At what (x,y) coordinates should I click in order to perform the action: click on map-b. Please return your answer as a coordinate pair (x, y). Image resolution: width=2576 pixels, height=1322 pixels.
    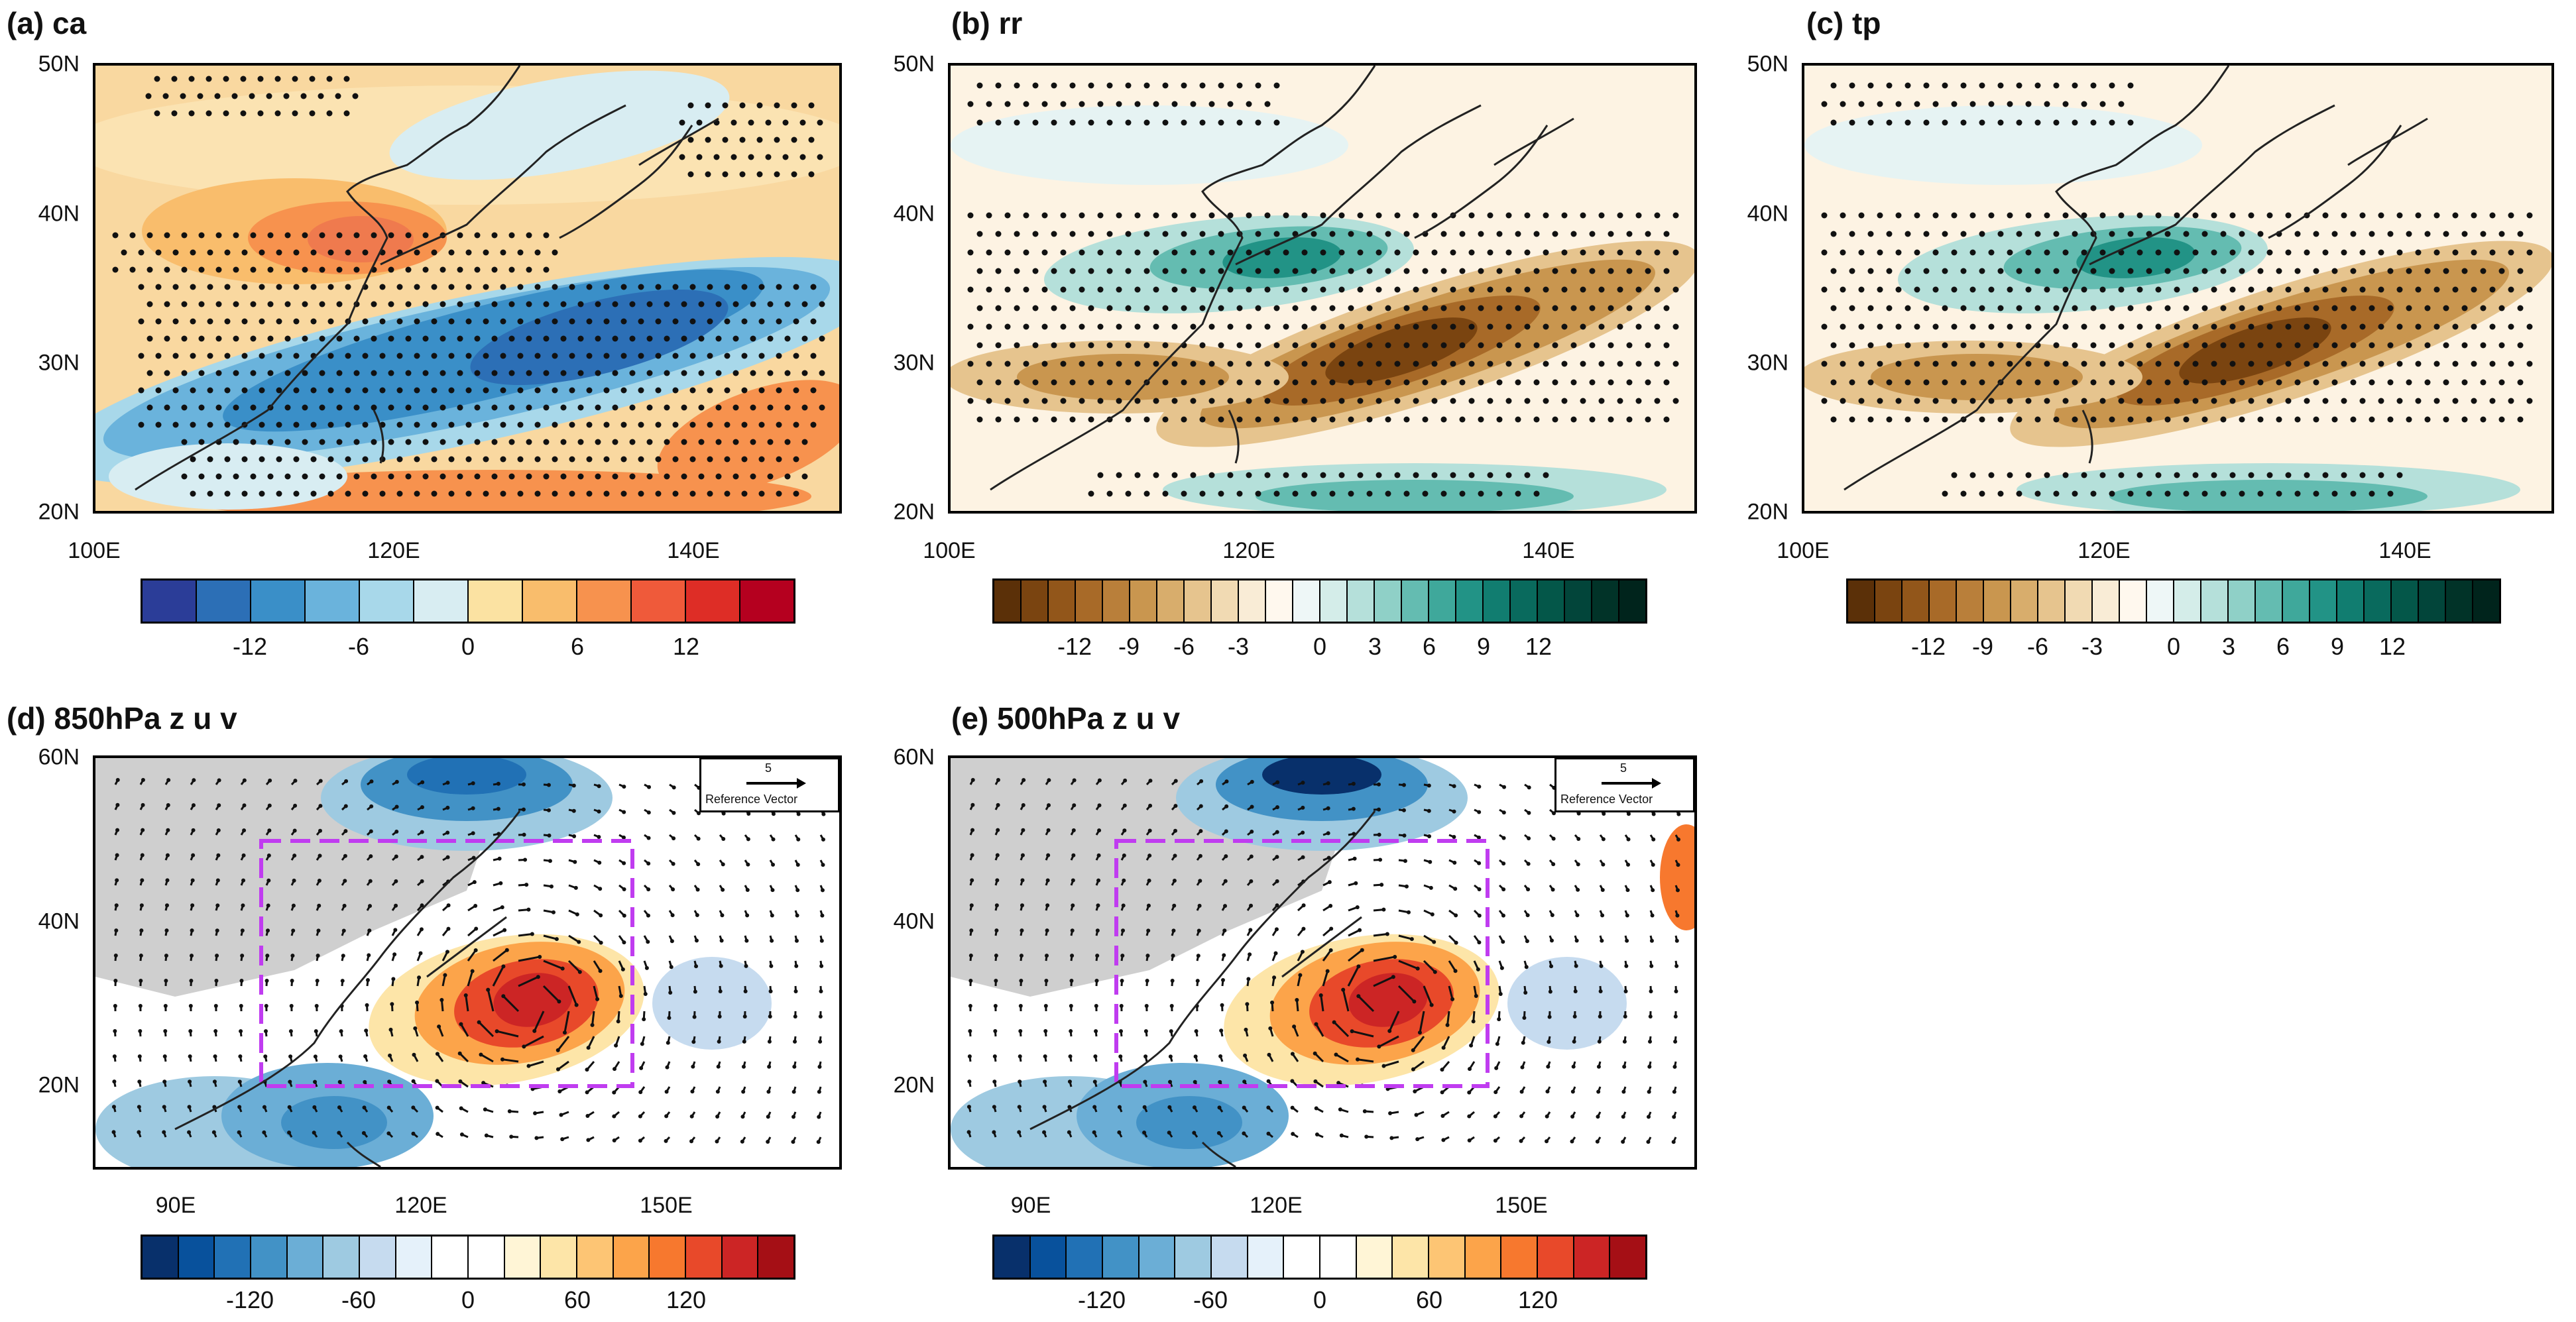
    Looking at the image, I should click on (1322, 288).